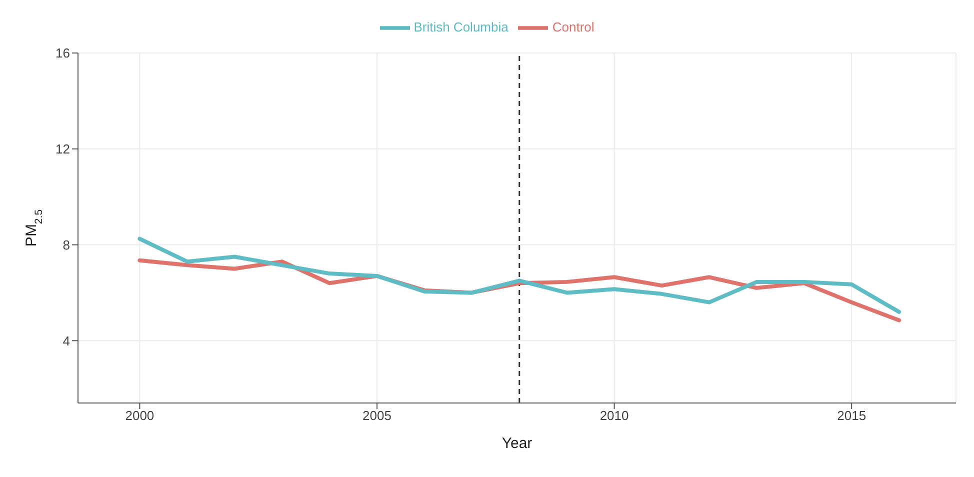 This screenshot has width=974, height=477. Describe the element at coordinates (63, 53) in the screenshot. I see `y-tick-label: 16` at that location.